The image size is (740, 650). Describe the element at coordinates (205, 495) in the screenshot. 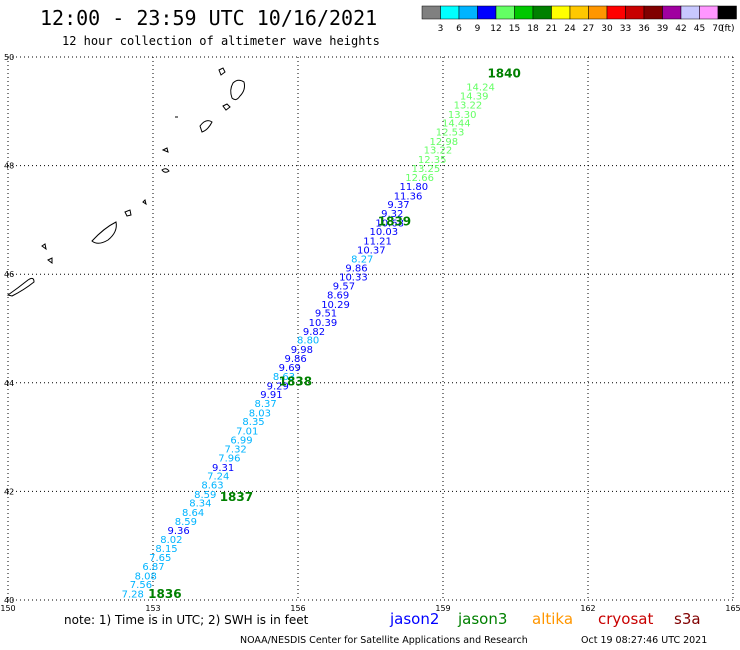

I see `wave-height-label: 8.59` at that location.